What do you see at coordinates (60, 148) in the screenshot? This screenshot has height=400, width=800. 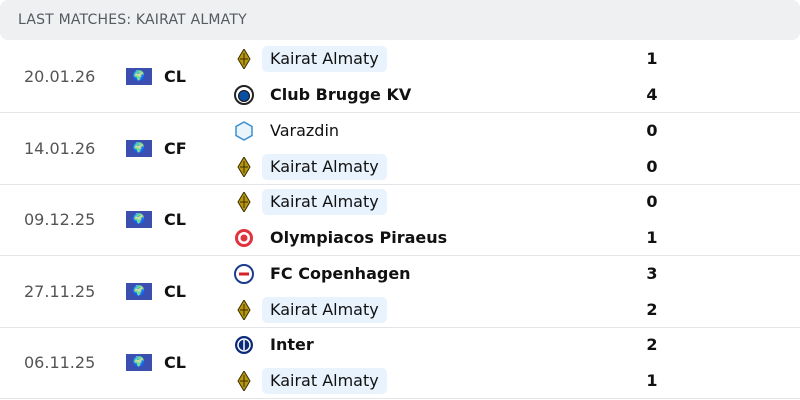 I see `match-date: 14.01.26` at bounding box center [60, 148].